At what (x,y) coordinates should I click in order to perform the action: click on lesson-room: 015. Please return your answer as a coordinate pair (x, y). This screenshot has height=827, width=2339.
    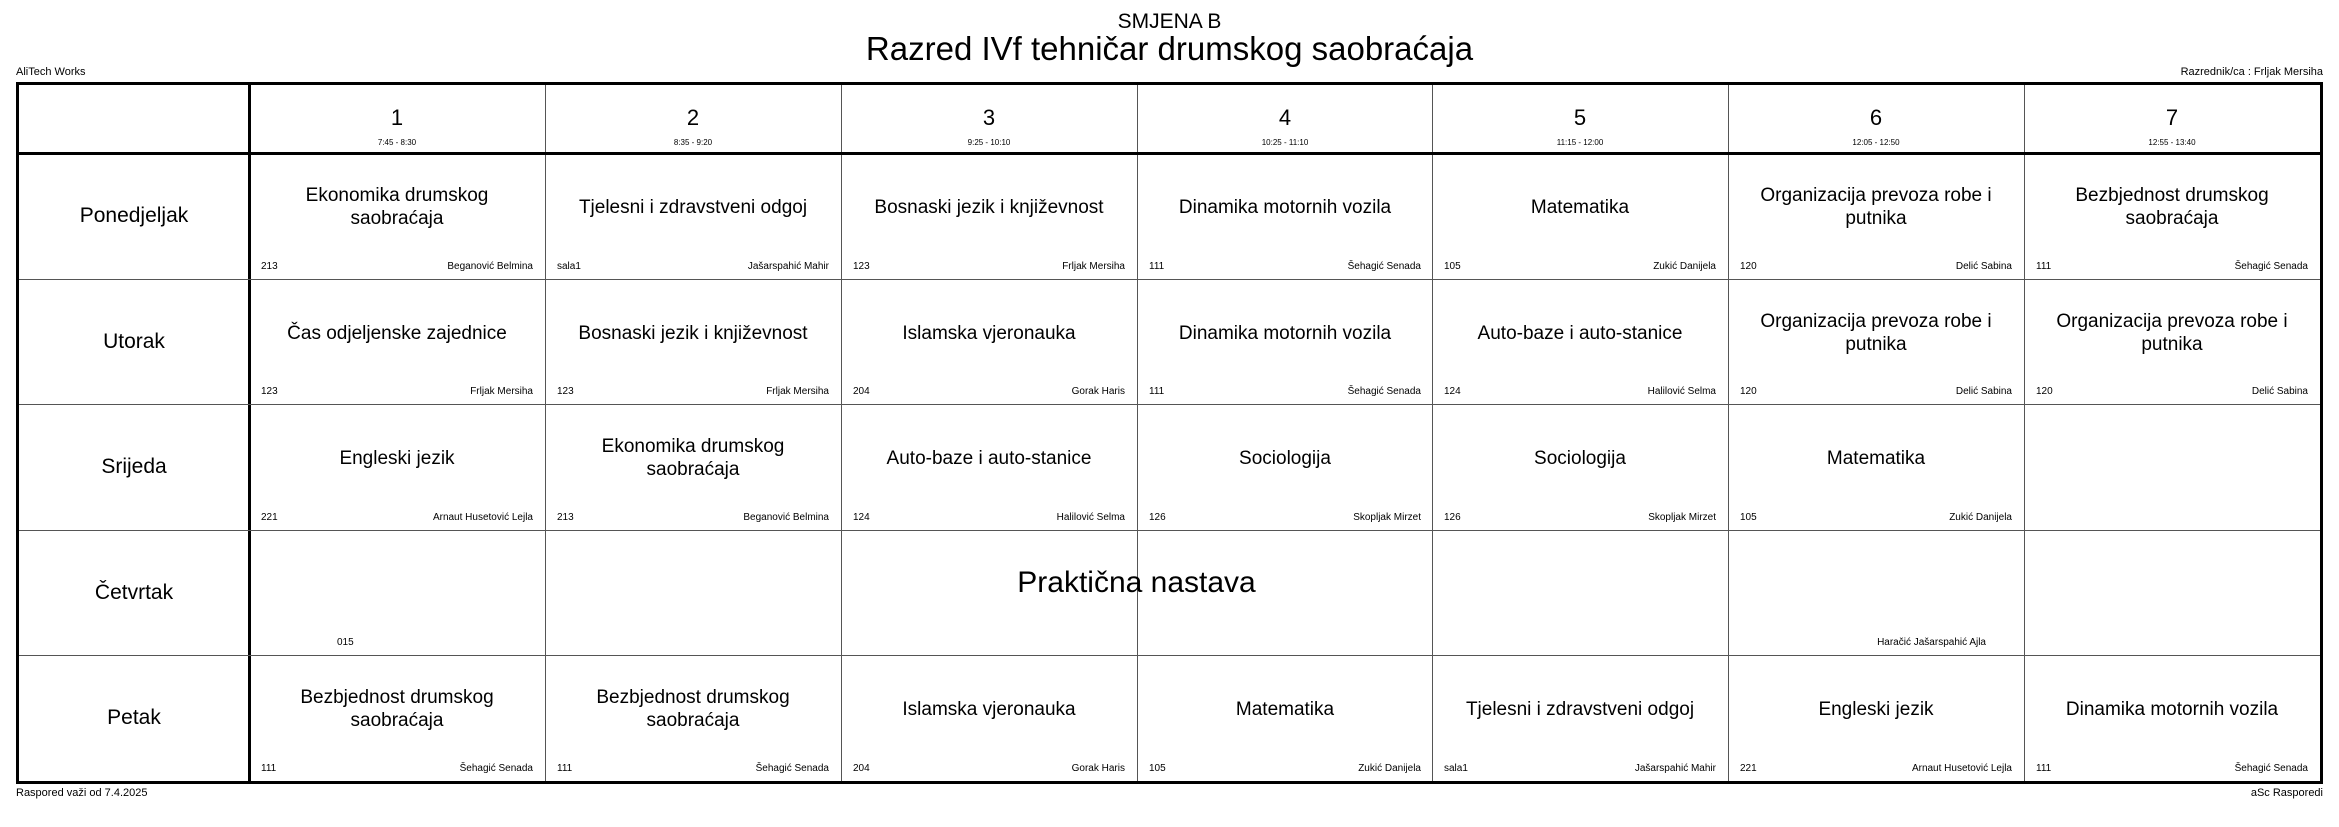
    Looking at the image, I should click on (345, 642).